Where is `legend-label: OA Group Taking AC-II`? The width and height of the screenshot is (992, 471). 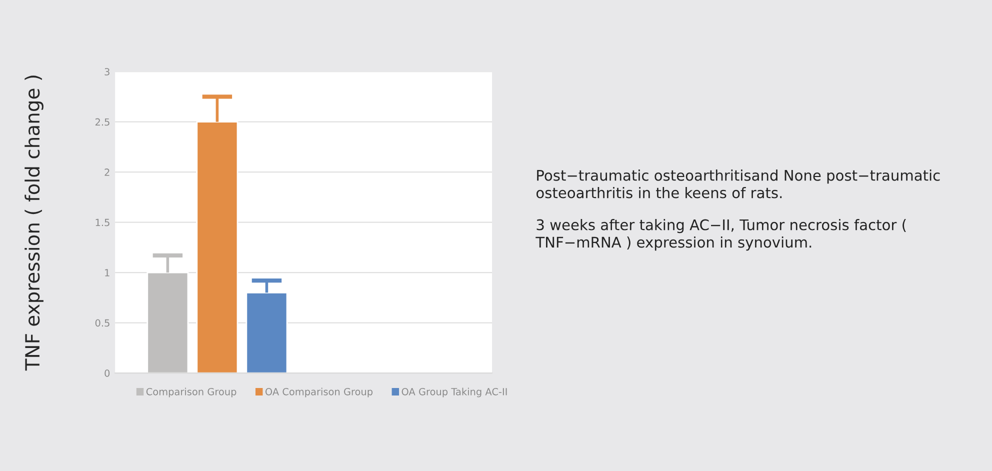
legend-label: OA Group Taking AC-II is located at coordinates (454, 393).